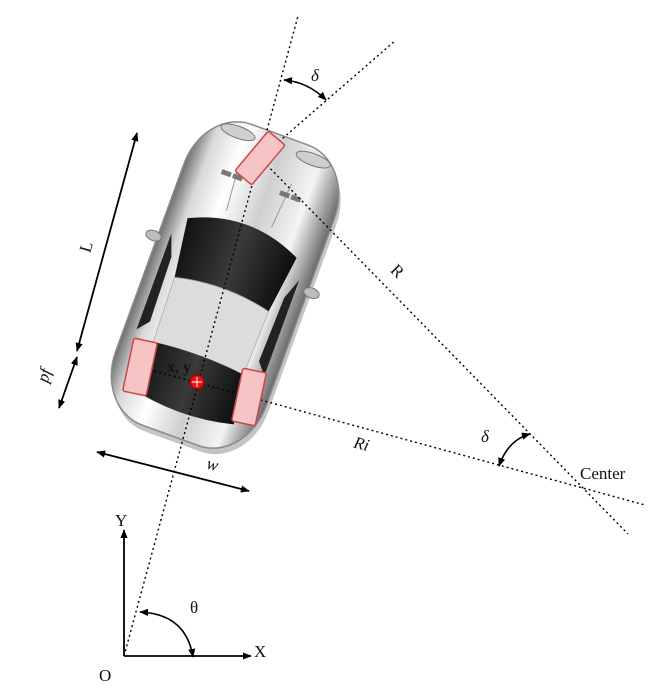  I want to click on pf-label: pf, so click(44, 374).